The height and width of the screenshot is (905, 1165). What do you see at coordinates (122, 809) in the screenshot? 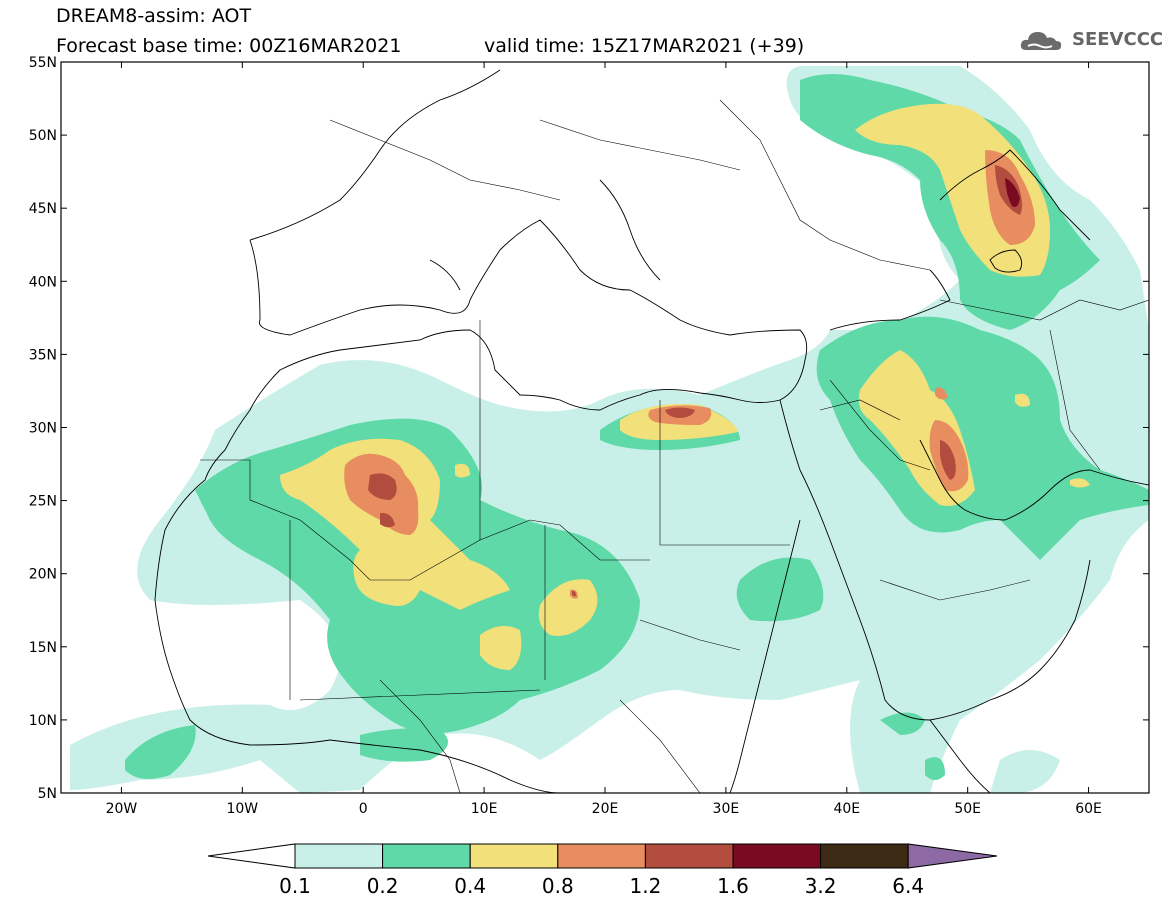
I see `lon-tick-label: 20W` at bounding box center [122, 809].